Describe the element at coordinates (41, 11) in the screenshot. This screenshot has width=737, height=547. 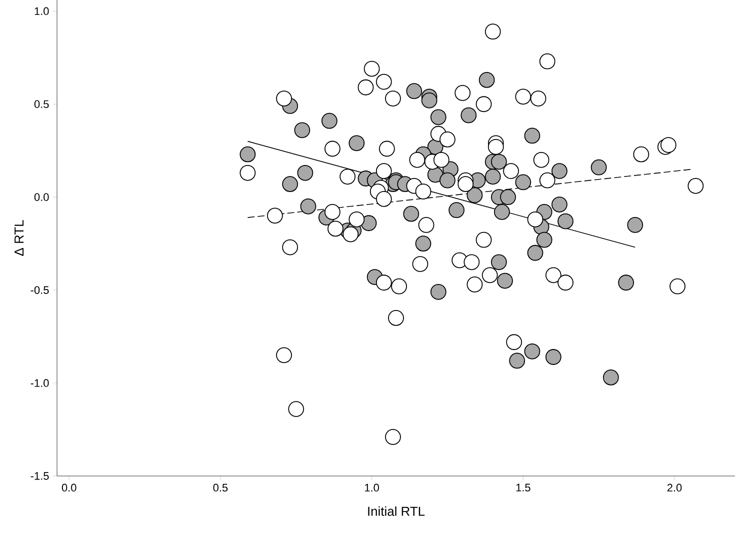
I see `y-tick-label: 1.0` at that location.